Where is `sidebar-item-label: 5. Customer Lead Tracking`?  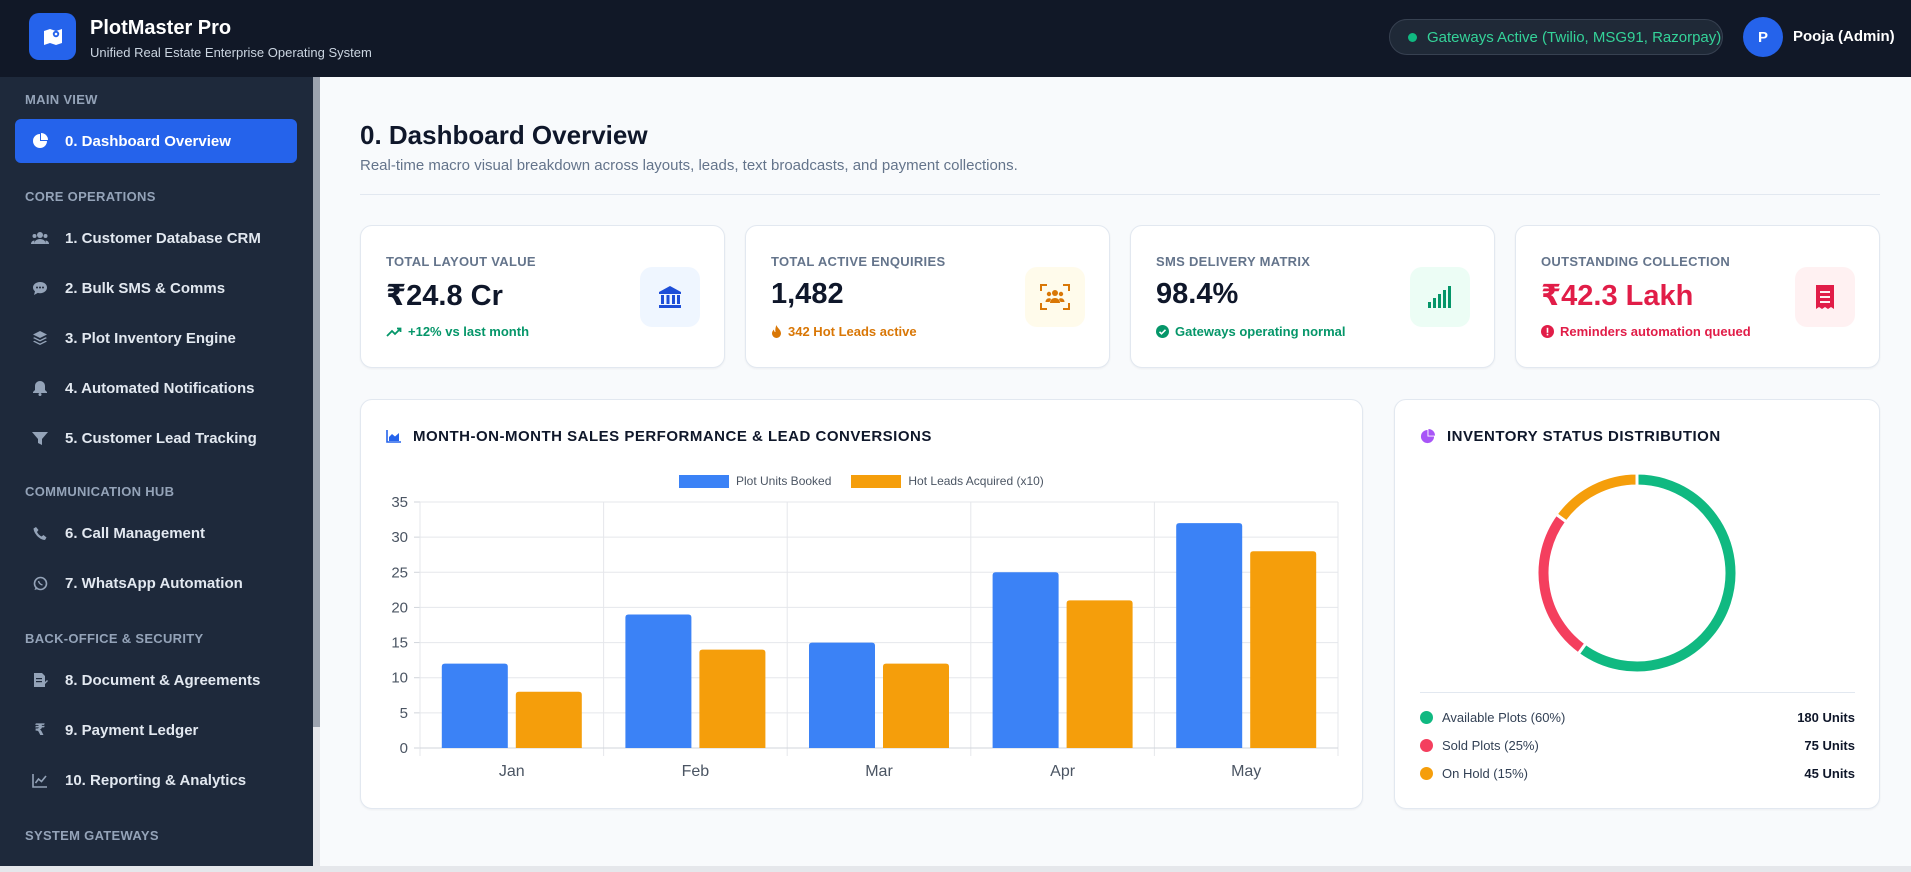
sidebar-item-label: 5. Customer Lead Tracking is located at coordinates (161, 438).